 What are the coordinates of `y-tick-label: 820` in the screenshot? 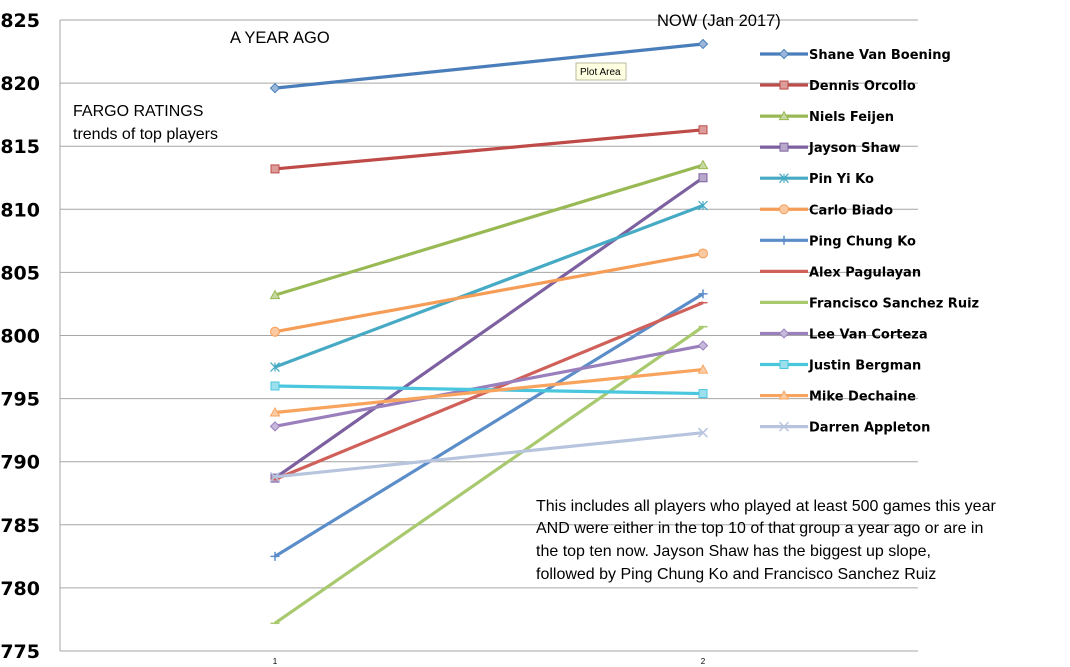 It's located at (20, 84).